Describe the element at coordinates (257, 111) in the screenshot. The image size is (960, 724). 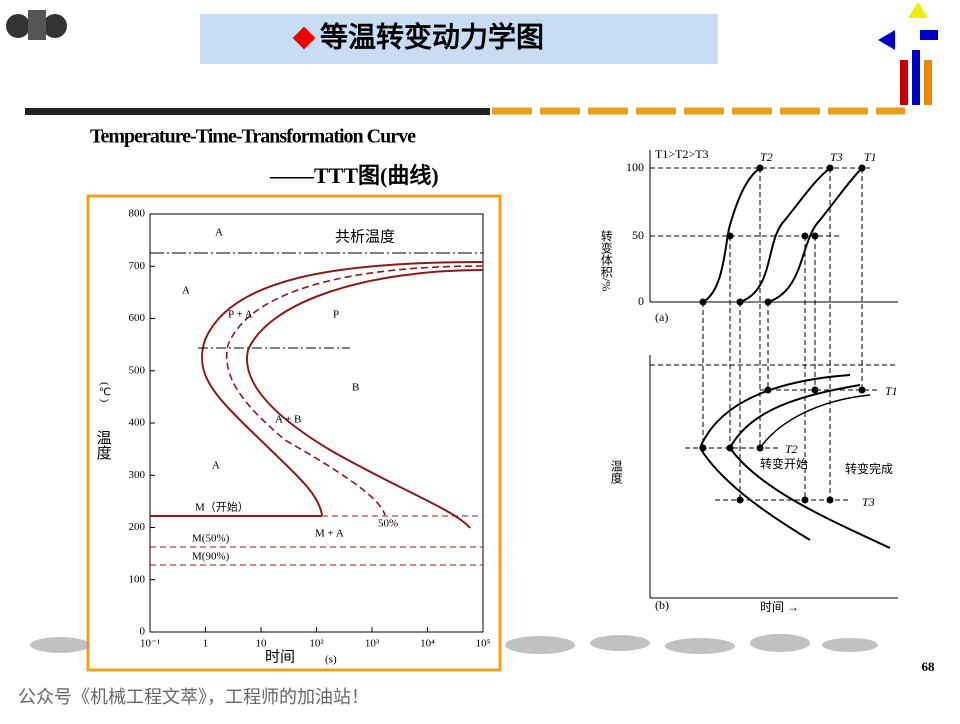
I see `divider` at that location.